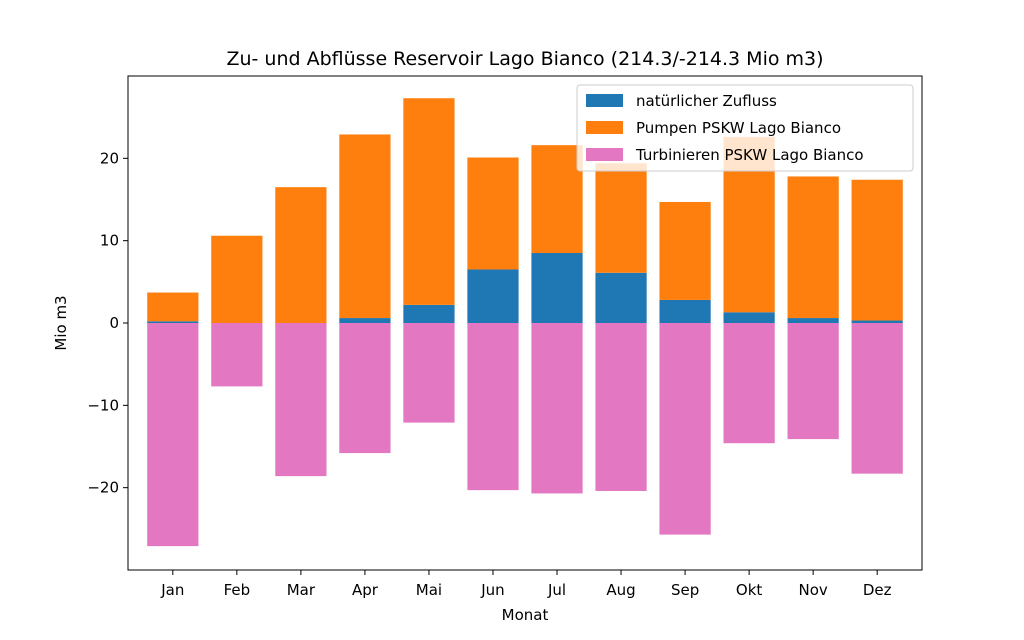 The image size is (1024, 640). Describe the element at coordinates (557, 199) in the screenshot. I see `bar-2-jul` at that location.